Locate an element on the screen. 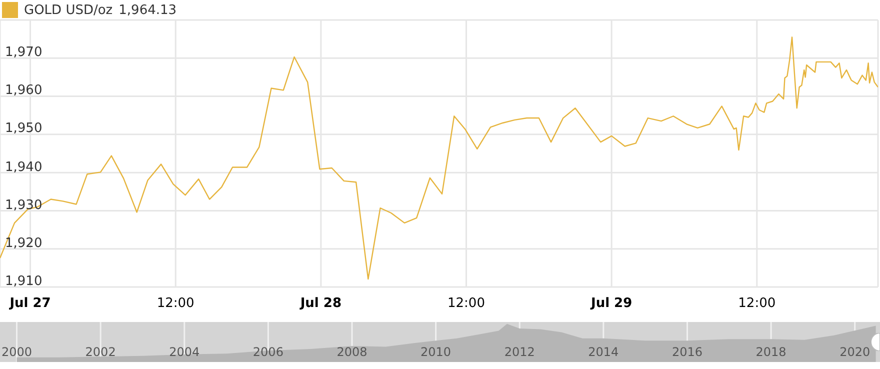 The width and height of the screenshot is (880, 369). x-tick-label: 2016 is located at coordinates (687, 352).